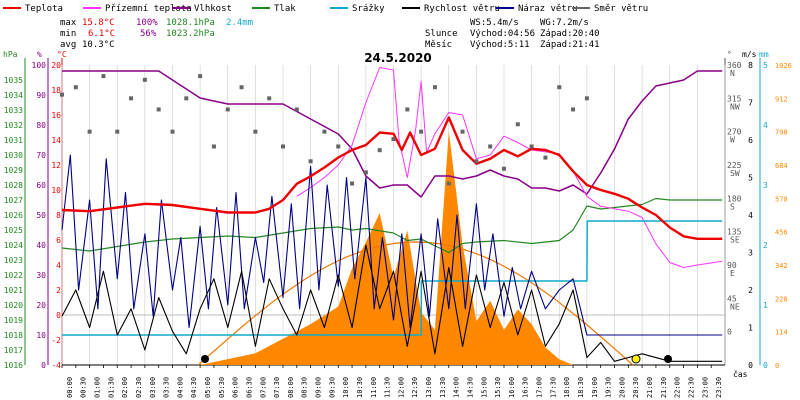 The image size is (800, 400). Describe the element at coordinates (368, 9) in the screenshot. I see `legend-label: Srážky` at that location.